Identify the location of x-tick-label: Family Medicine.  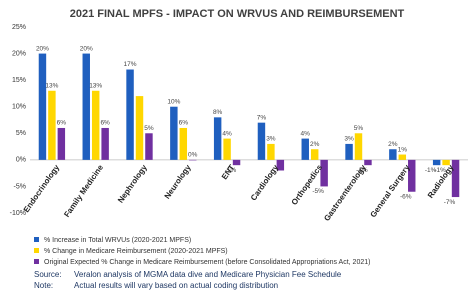
(83, 191).